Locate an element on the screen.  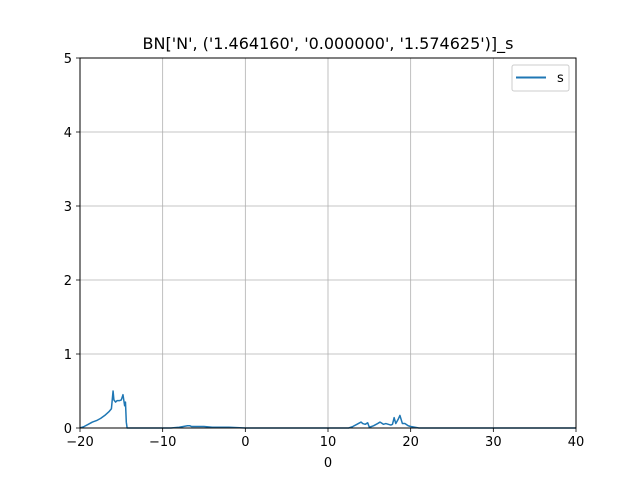
y-tick-label: 5 is located at coordinates (68, 59).